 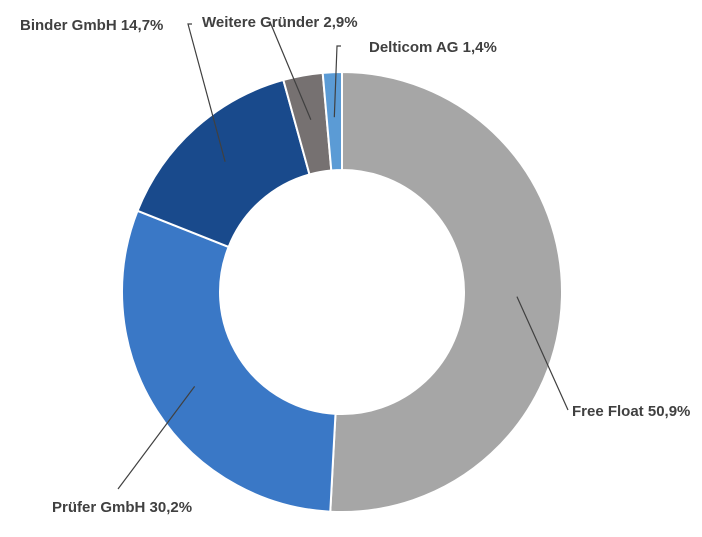 I want to click on data-label-4: Weitere Gründer 2,9%, so click(x=280, y=22).